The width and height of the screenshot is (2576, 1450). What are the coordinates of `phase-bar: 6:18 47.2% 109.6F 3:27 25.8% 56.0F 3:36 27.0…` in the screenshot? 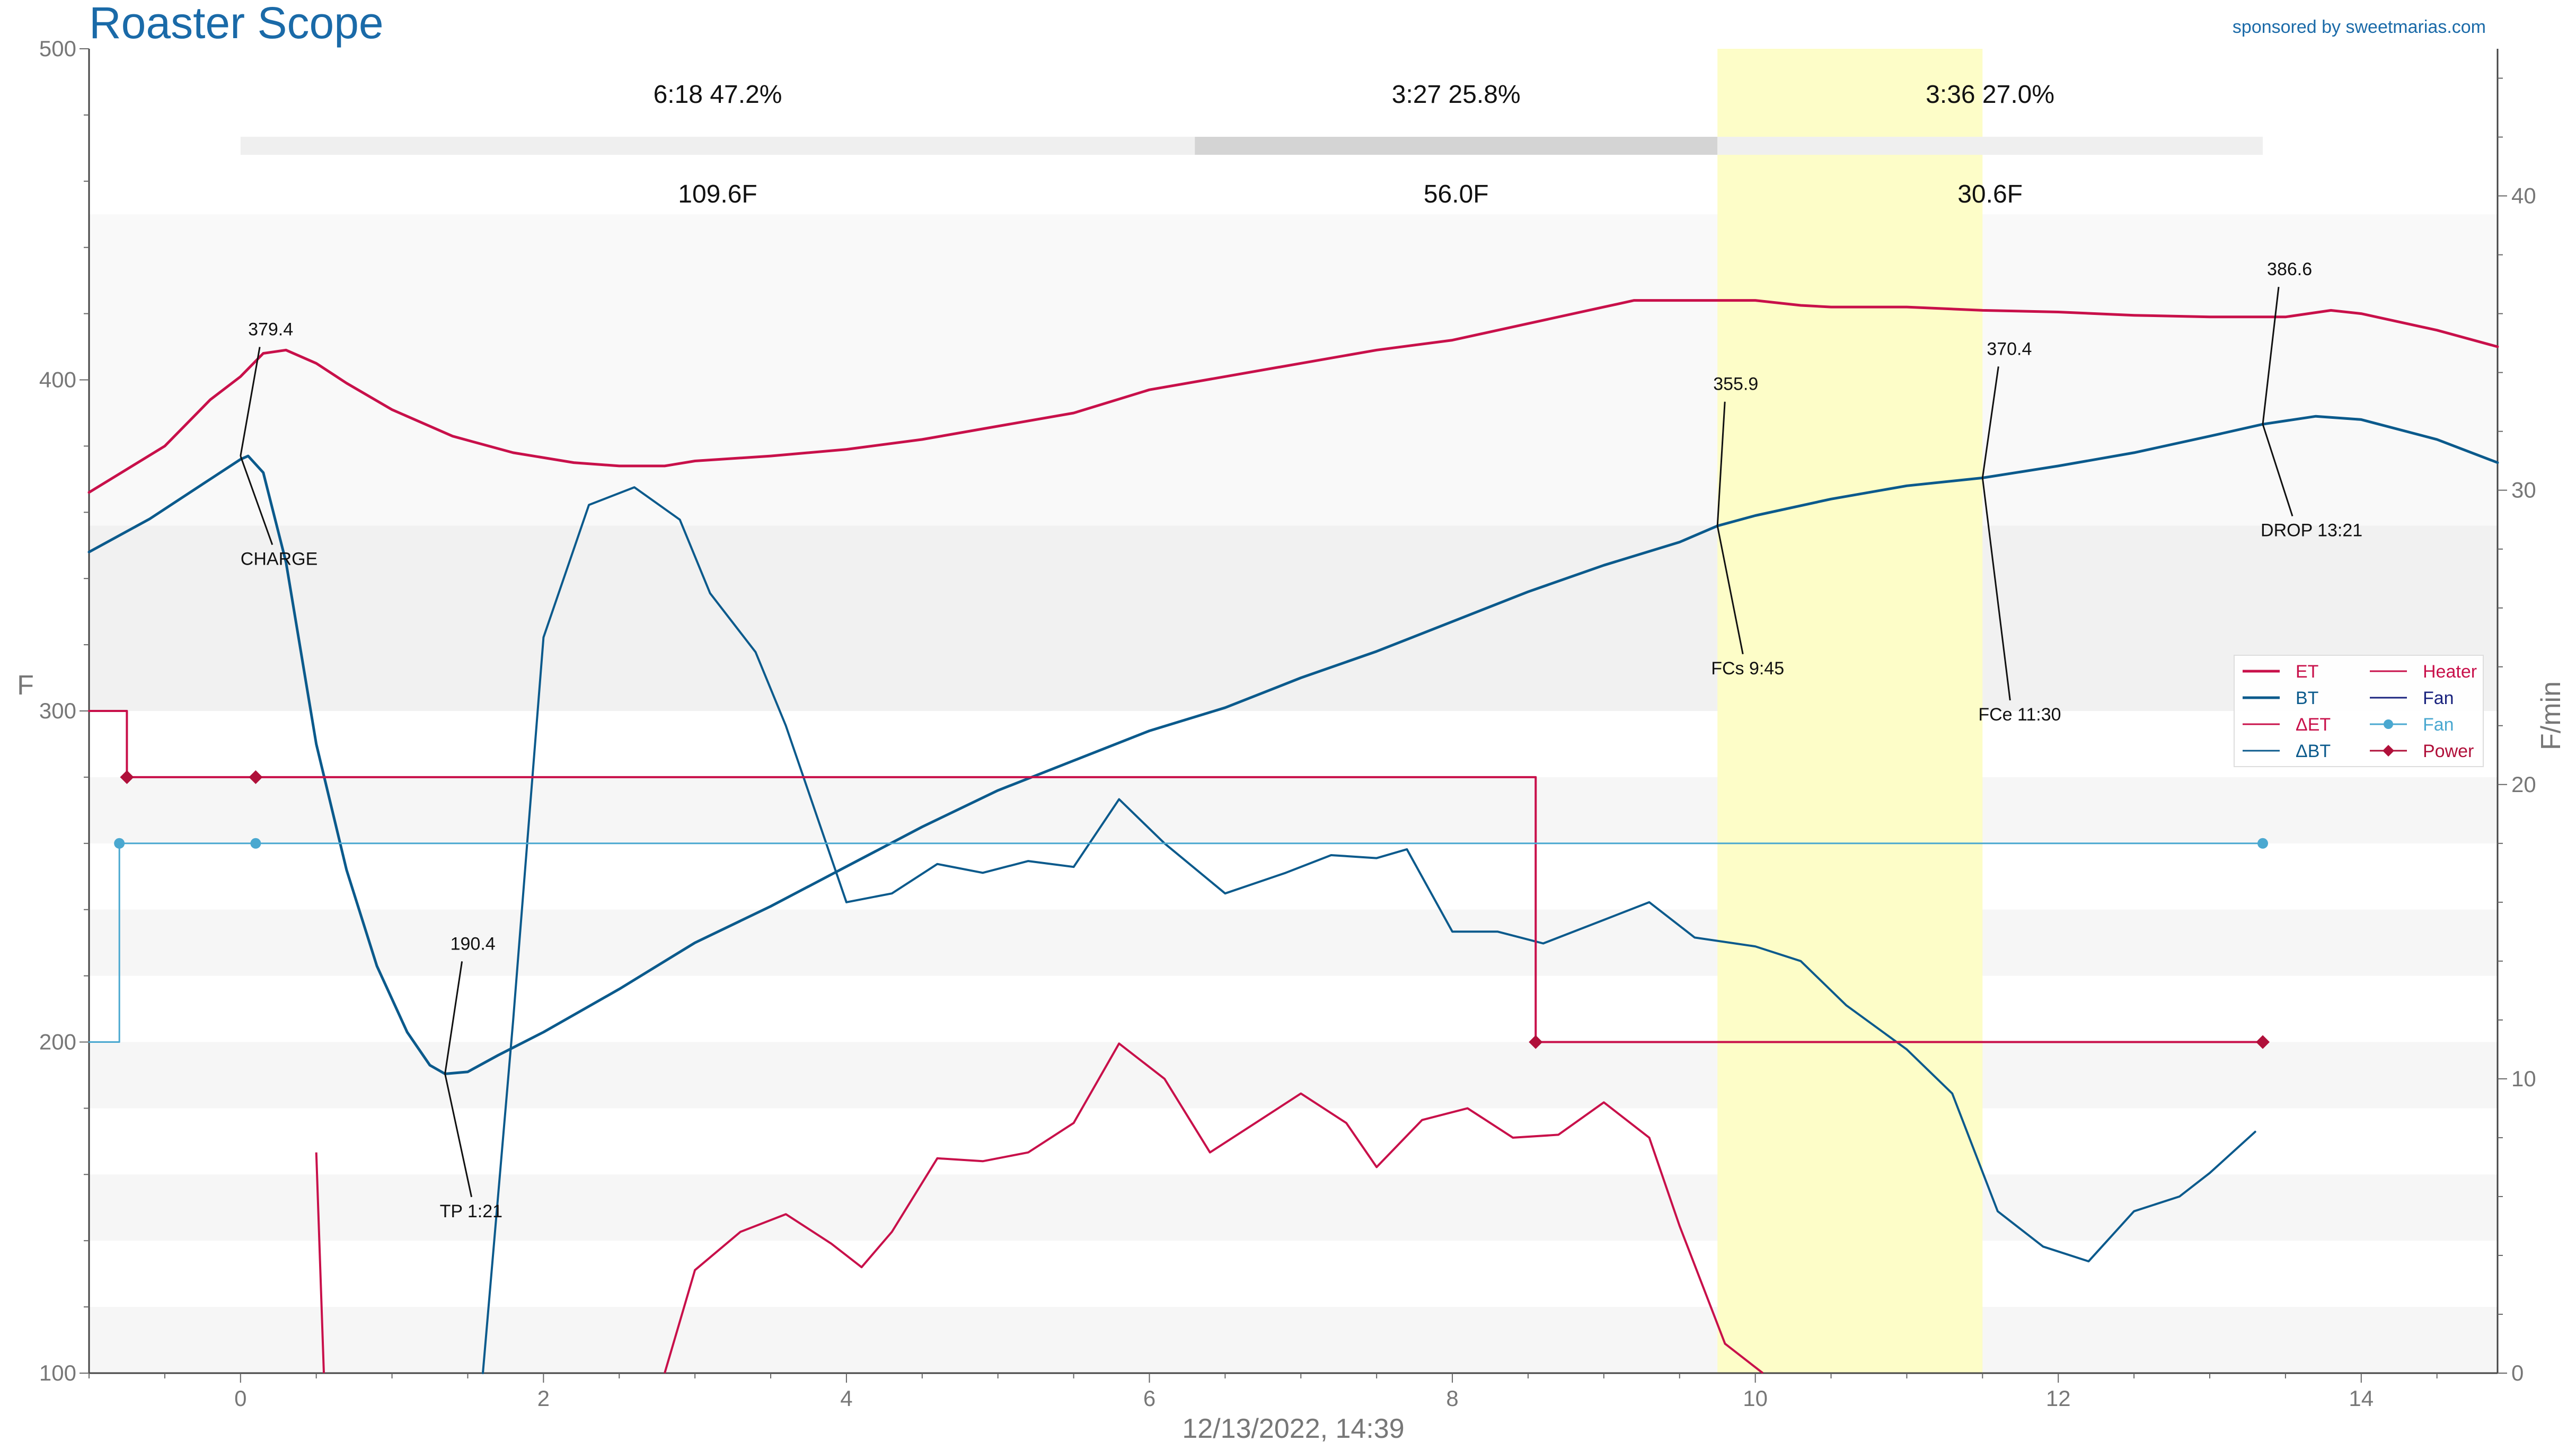 It's located at (1251, 144).